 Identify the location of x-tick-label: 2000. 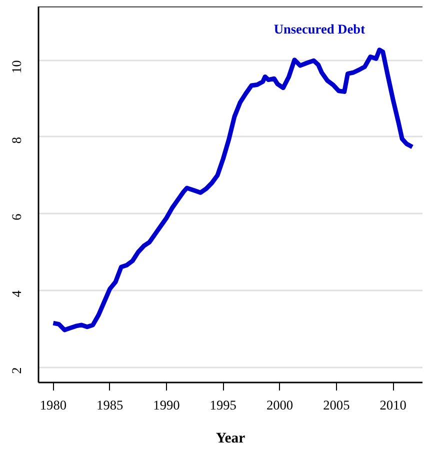
(280, 405).